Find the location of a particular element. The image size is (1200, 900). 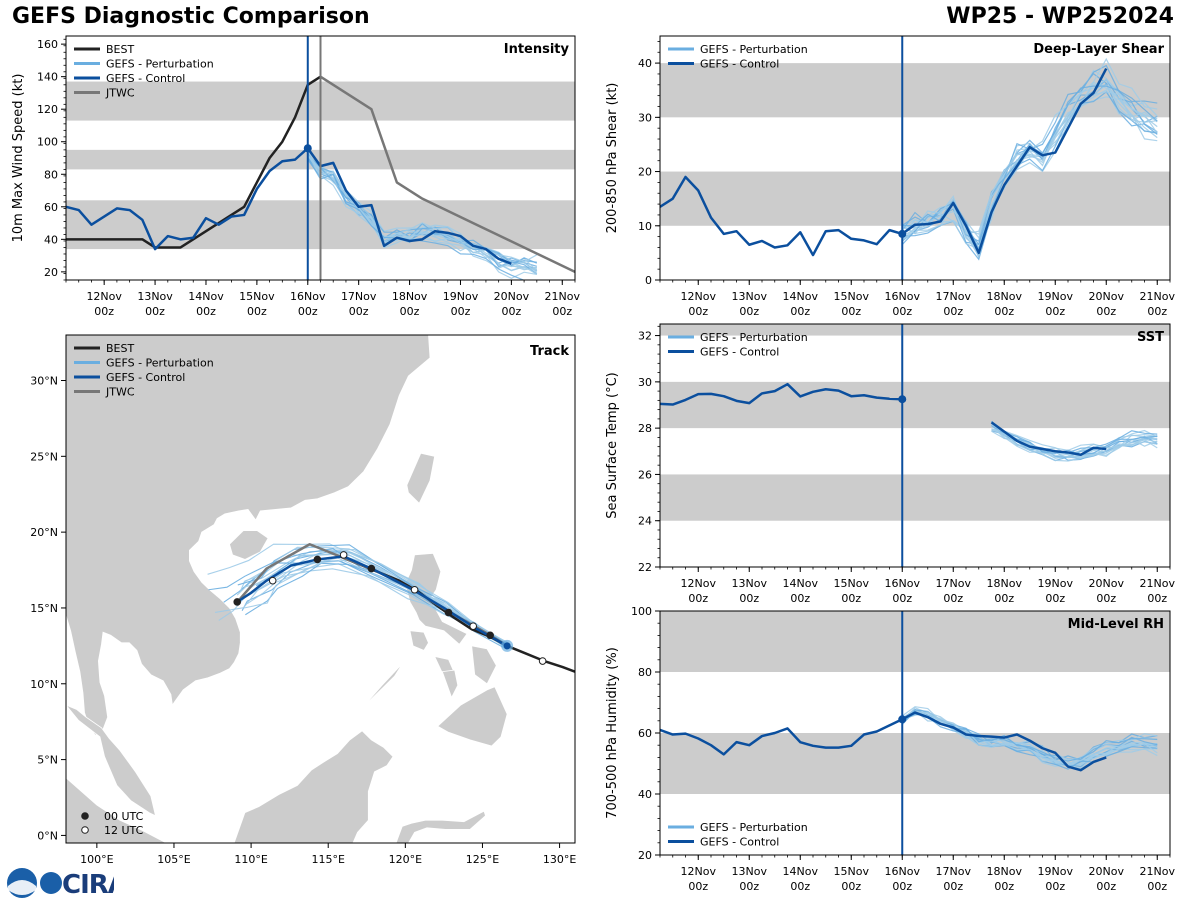

y-tick-label: 100 is located at coordinates (47, 142).